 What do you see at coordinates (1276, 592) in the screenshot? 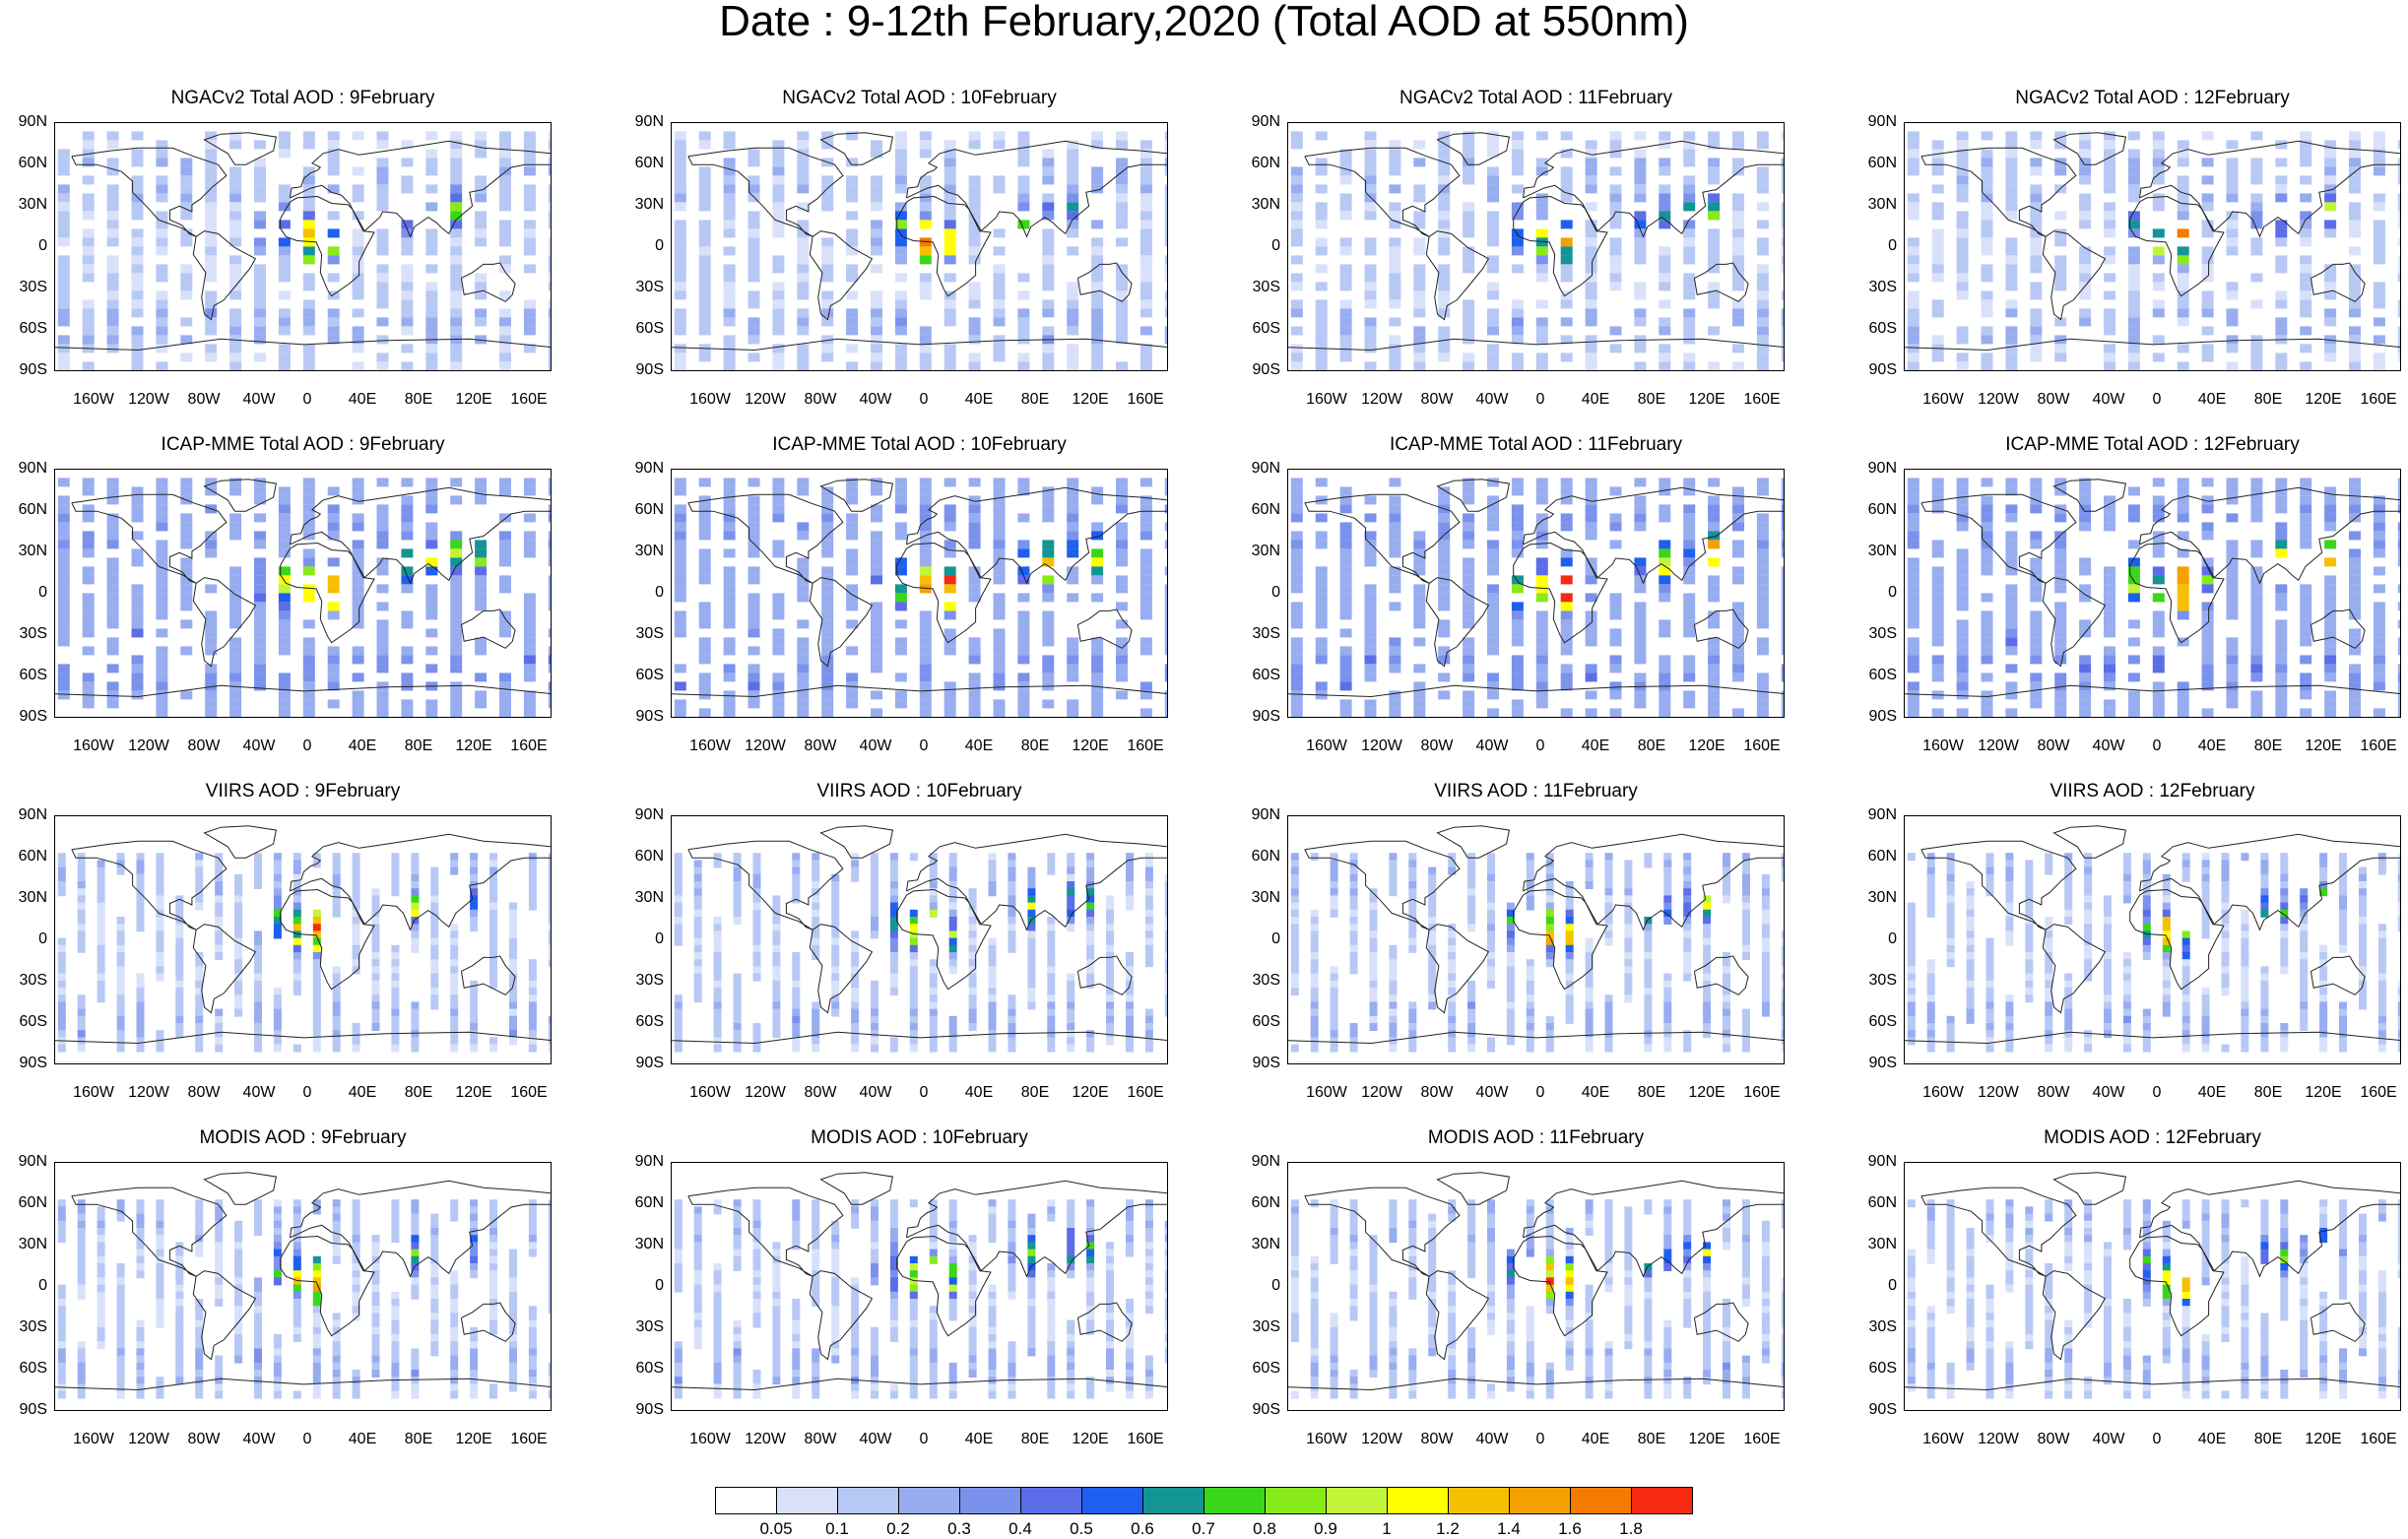
I see `lat-tick-label: 0` at bounding box center [1276, 592].